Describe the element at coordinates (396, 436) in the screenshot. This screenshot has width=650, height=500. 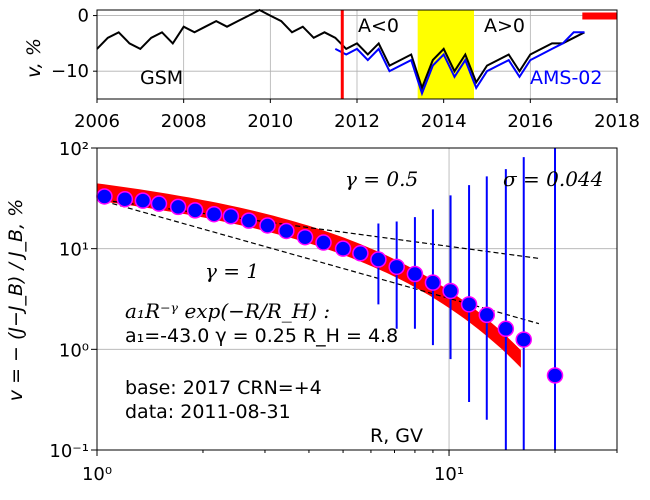
I see `bottom-xlabel: R, GV` at that location.